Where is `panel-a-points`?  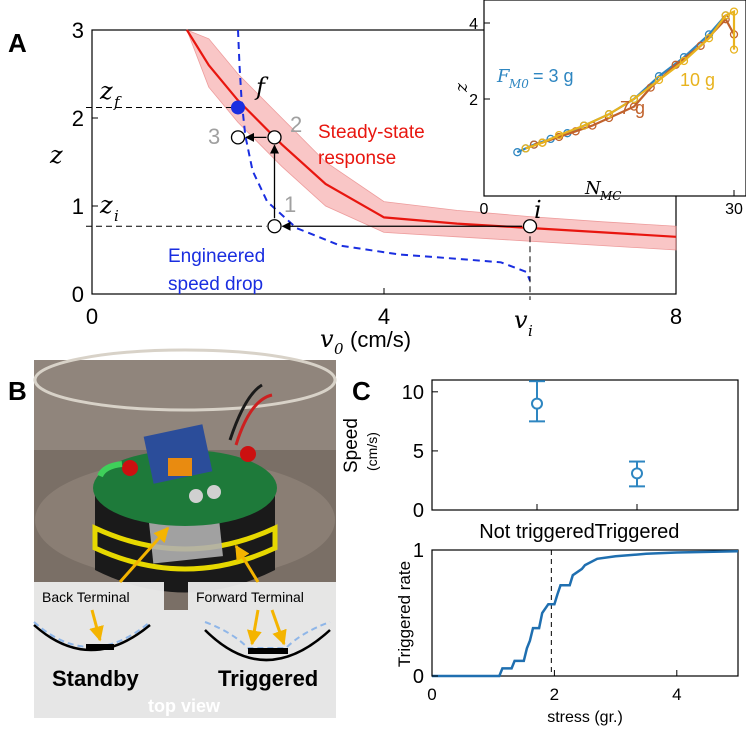
panel-a-points is located at coordinates (384, 167).